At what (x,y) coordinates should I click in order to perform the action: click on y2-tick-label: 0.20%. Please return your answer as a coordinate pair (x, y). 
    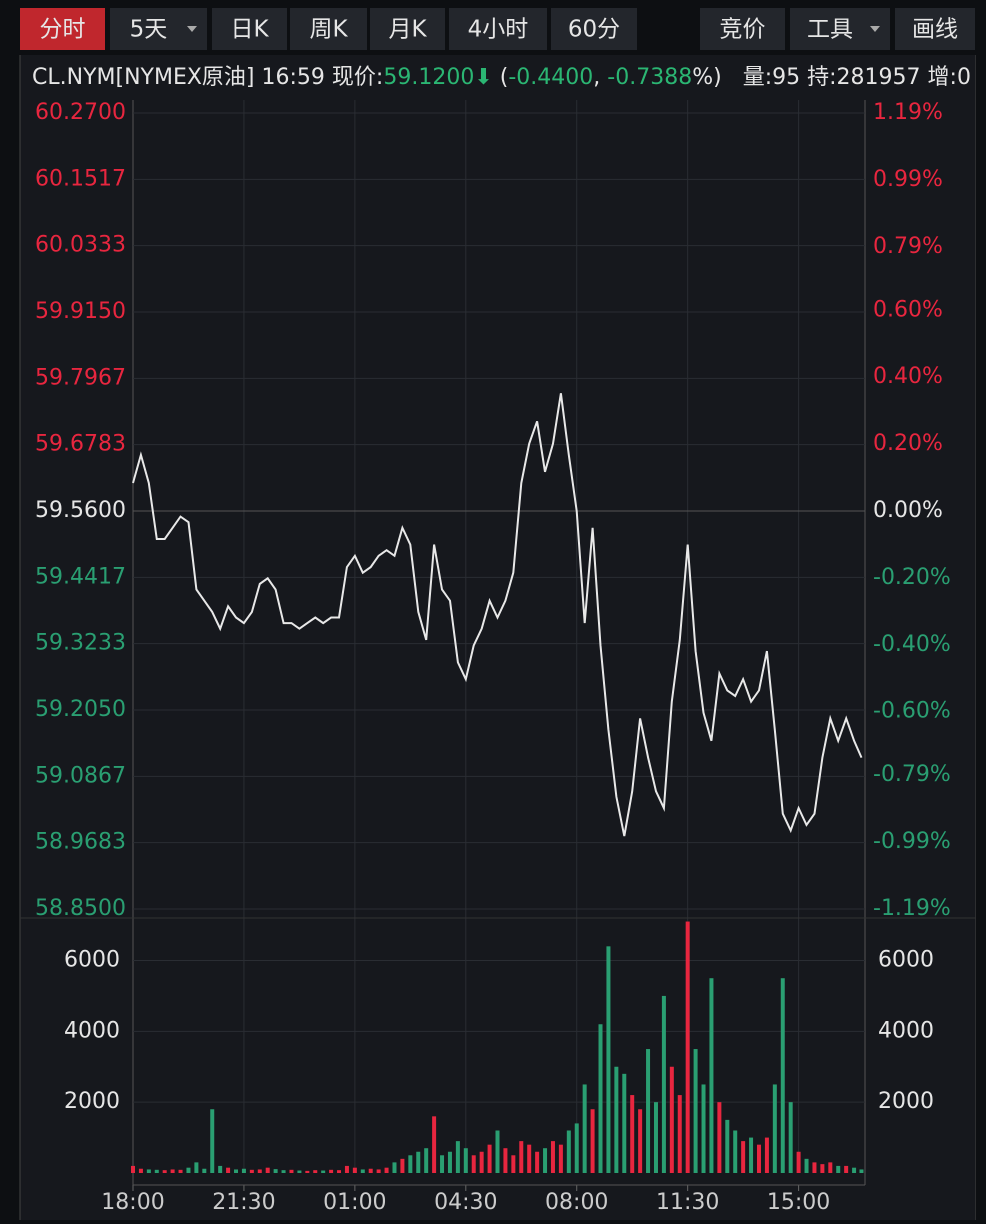
    Looking at the image, I should click on (908, 443).